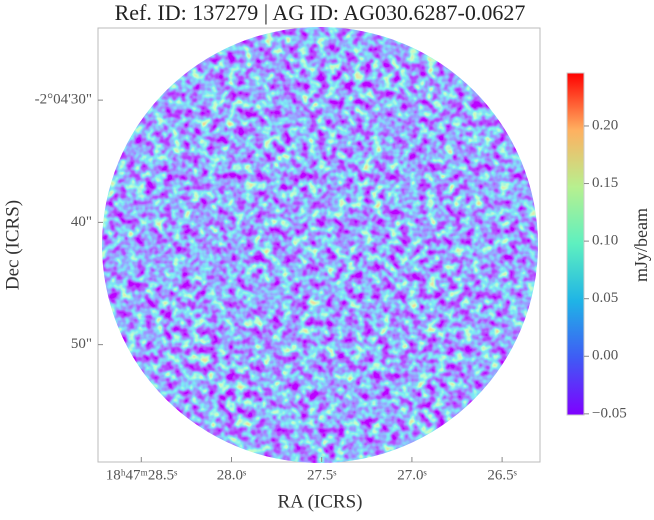  Describe the element at coordinates (231, 475) in the screenshot. I see `x-tick-label: 28.0ˢ` at that location.